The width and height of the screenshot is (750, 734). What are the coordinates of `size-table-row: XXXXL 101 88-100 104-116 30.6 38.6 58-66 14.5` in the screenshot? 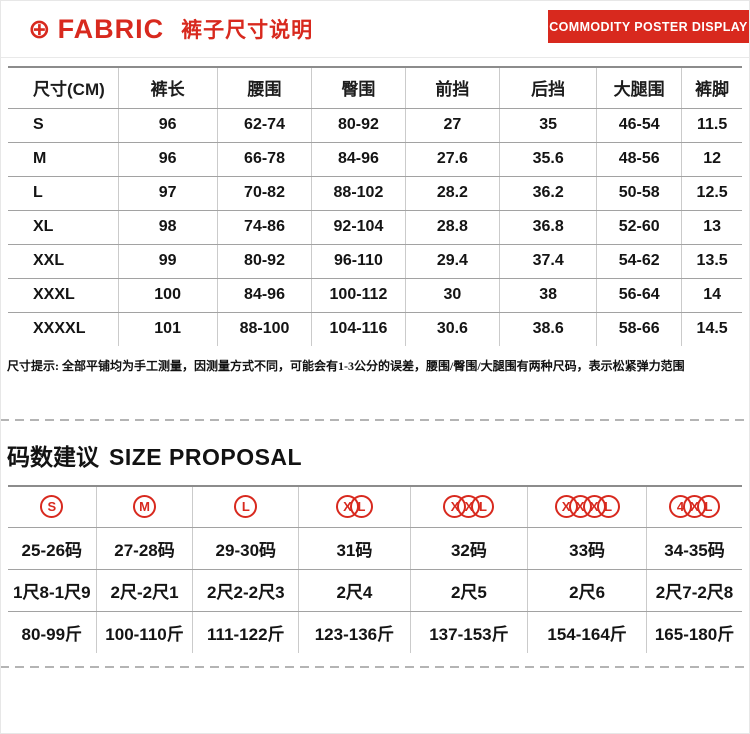 It's located at (375, 329).